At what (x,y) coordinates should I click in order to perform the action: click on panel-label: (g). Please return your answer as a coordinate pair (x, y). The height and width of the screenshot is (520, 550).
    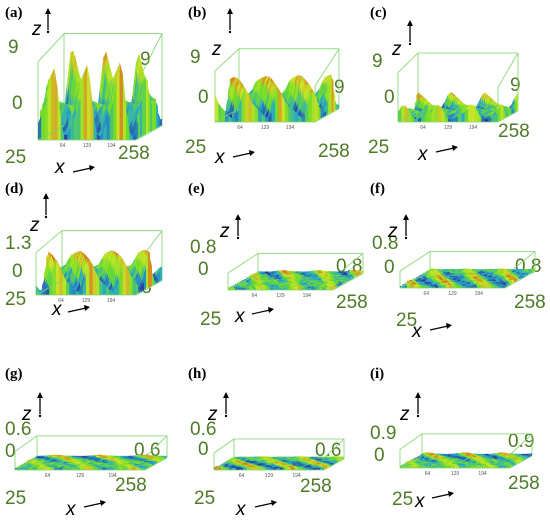
    Looking at the image, I should click on (14, 374).